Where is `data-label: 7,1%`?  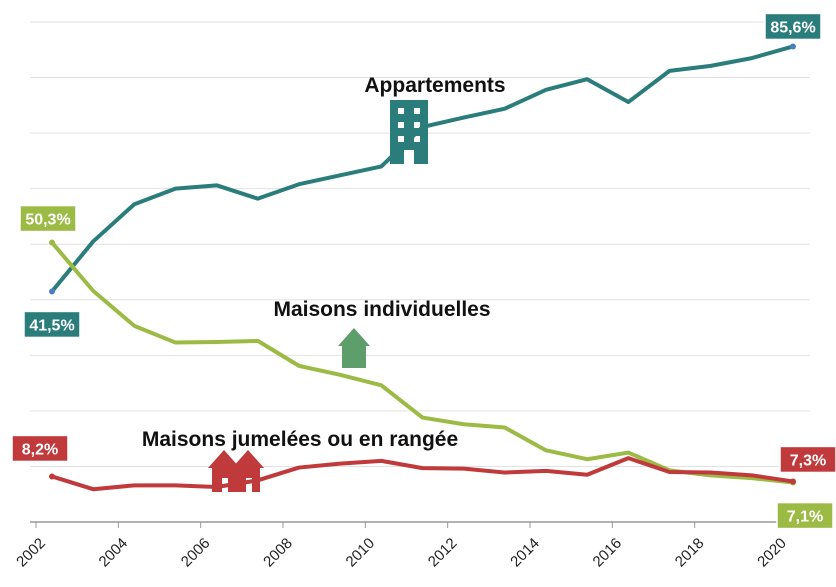 data-label: 7,1% is located at coordinates (805, 517).